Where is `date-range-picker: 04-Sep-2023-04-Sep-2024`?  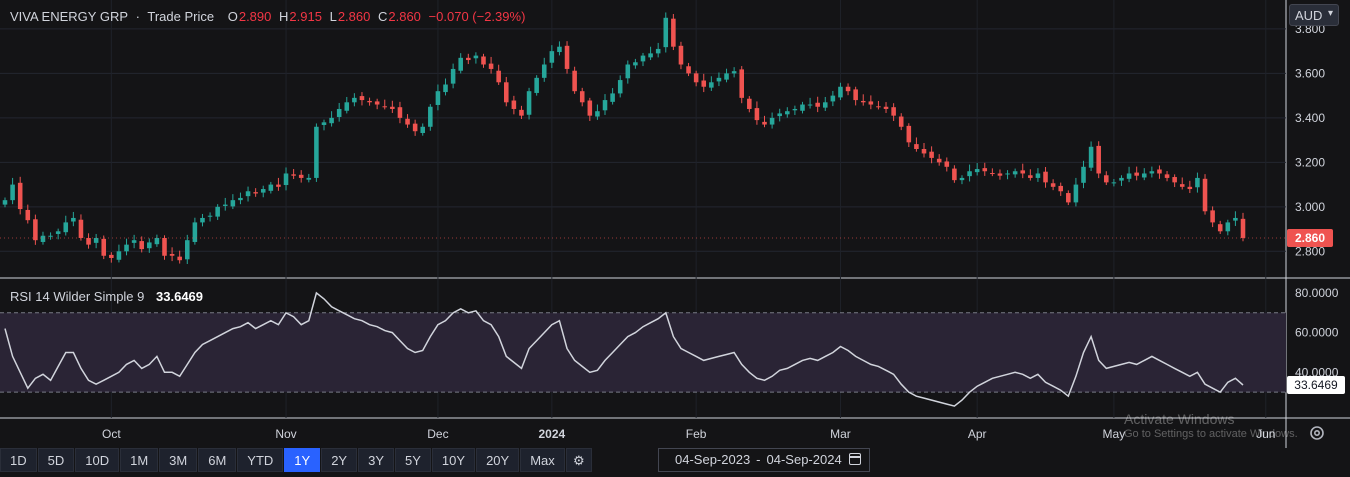
date-range-picker: 04-Sep-2023-04-Sep-2024 is located at coordinates (764, 460).